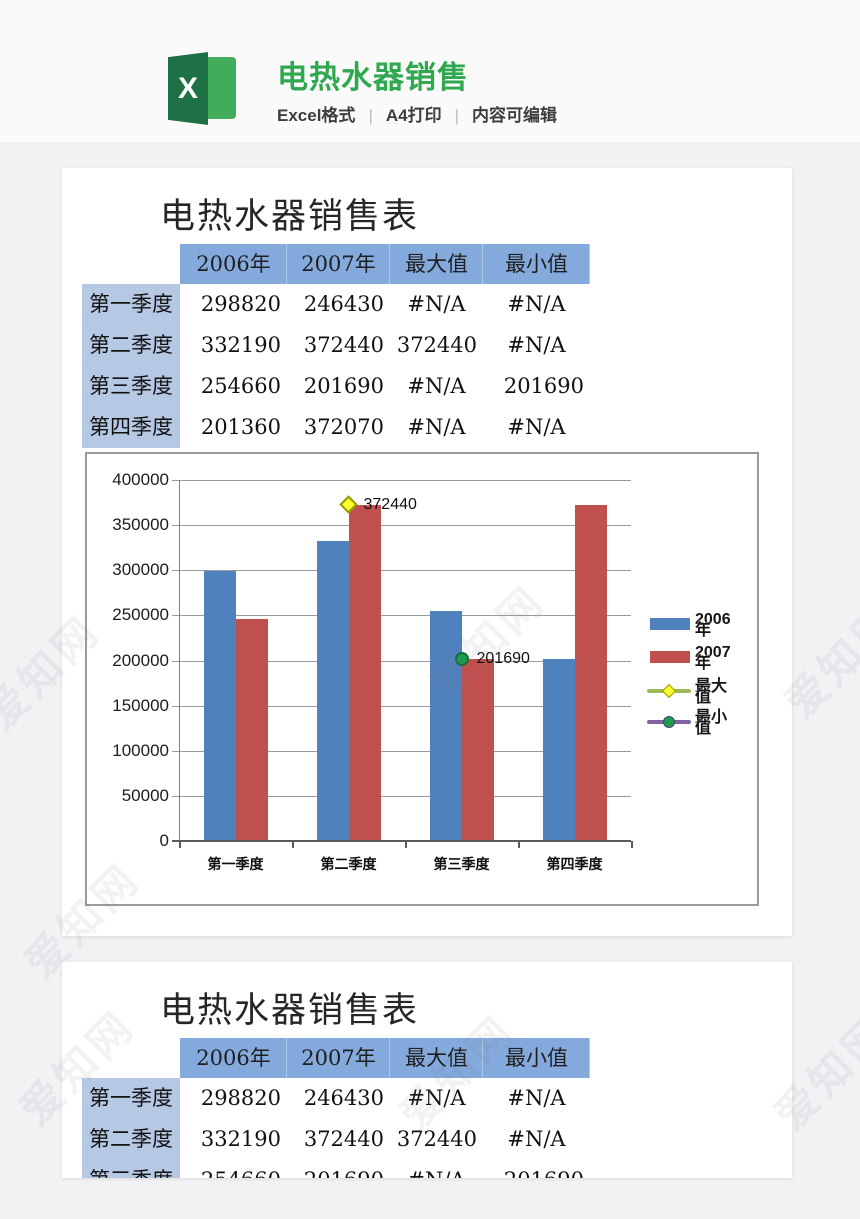 The width and height of the screenshot is (860, 1219). Describe the element at coordinates (670, 657) in the screenshot. I see `legend-swatch-2007年` at that location.